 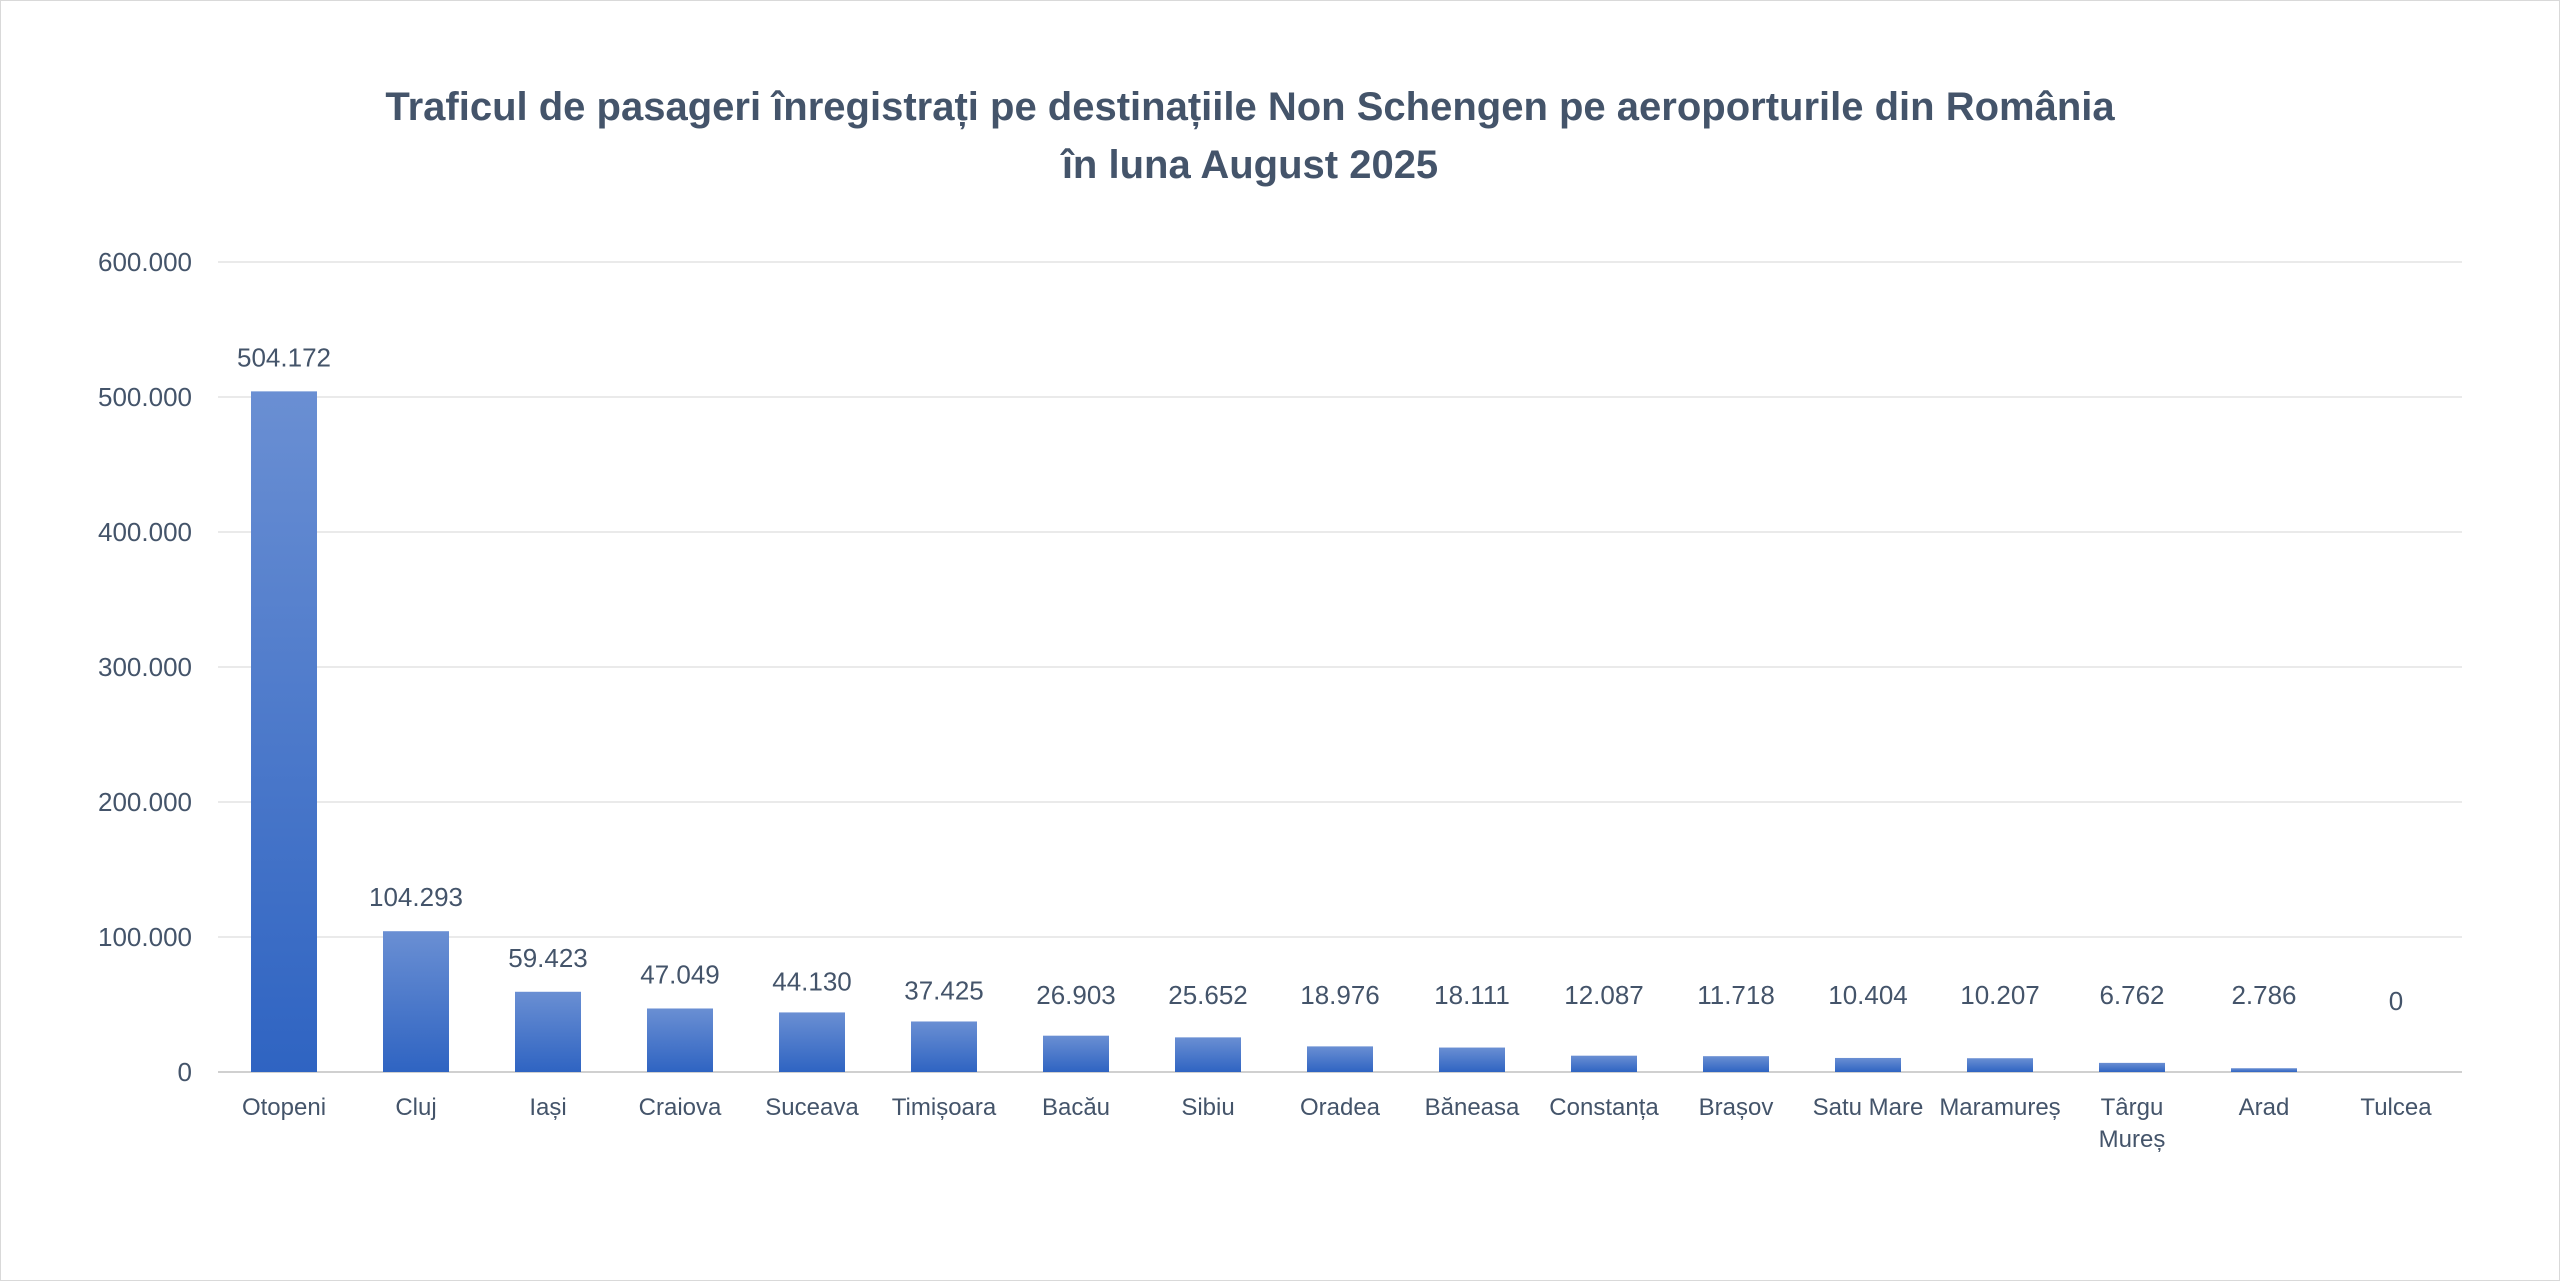 What do you see at coordinates (415, 1107) in the screenshot?
I see `x-tick-label: Cluj` at bounding box center [415, 1107].